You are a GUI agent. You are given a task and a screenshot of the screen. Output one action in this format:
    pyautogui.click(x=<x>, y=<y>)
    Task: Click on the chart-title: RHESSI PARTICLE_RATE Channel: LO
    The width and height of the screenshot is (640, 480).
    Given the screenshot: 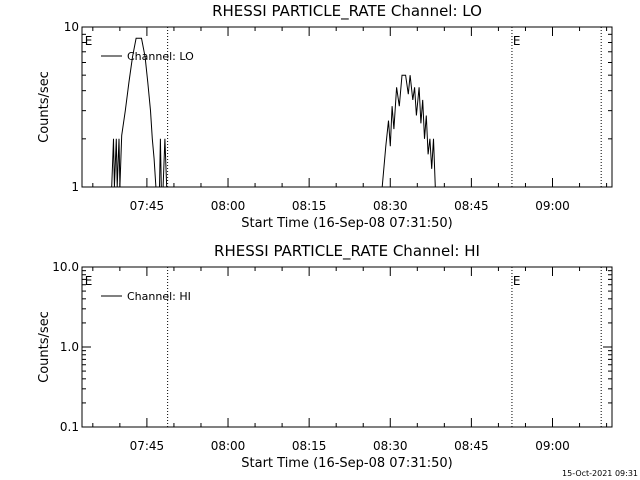 What is the action you would take?
    pyautogui.click(x=347, y=11)
    